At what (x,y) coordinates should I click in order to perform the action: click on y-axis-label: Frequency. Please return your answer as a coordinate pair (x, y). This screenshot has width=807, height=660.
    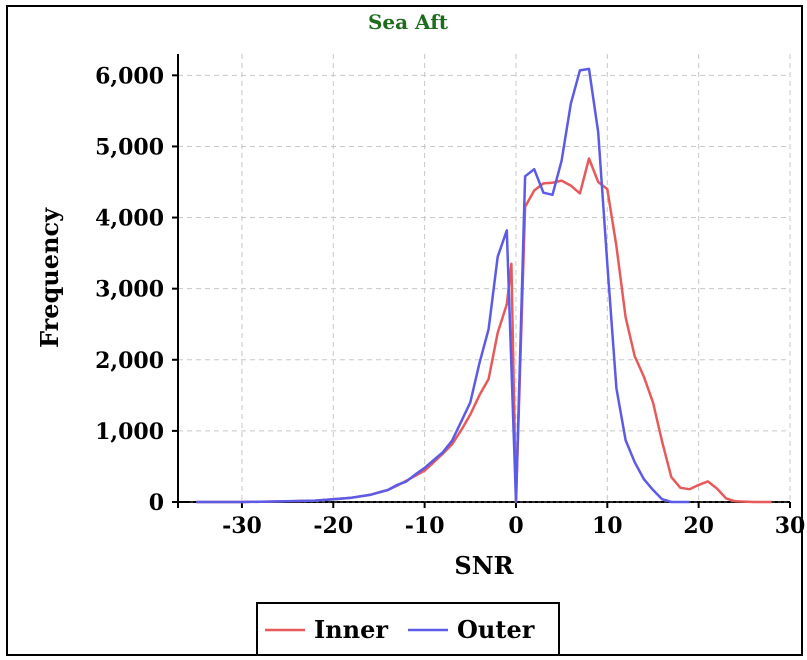
    Looking at the image, I should click on (49, 277).